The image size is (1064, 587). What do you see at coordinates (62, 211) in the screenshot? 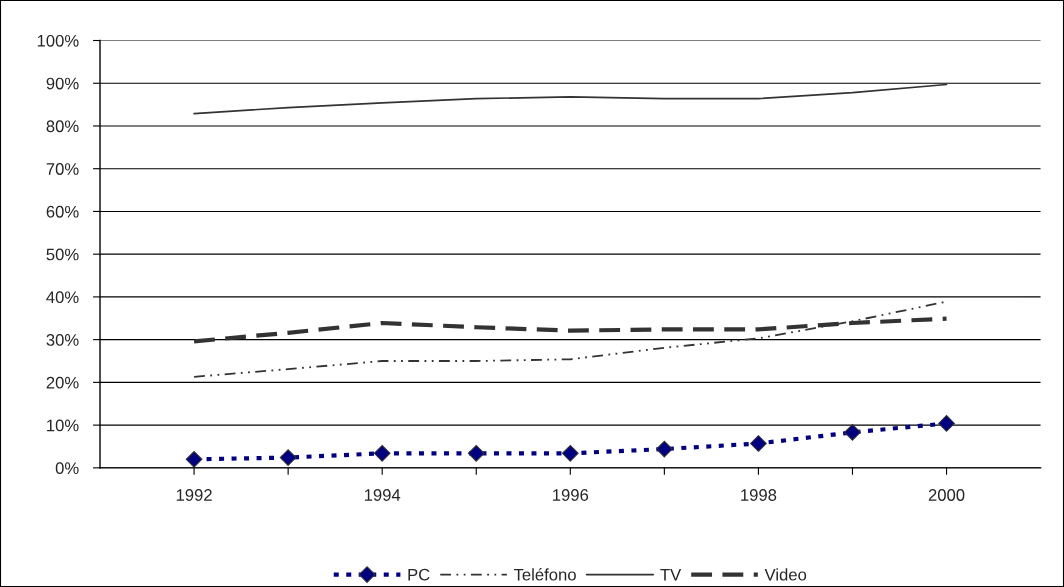
I see `y-tick-label: 60%` at bounding box center [62, 211].